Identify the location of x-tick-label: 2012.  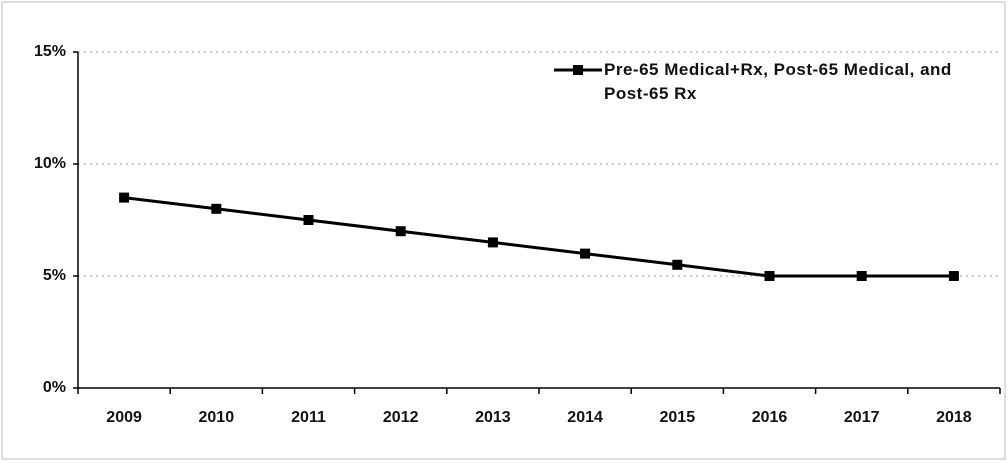
(401, 417).